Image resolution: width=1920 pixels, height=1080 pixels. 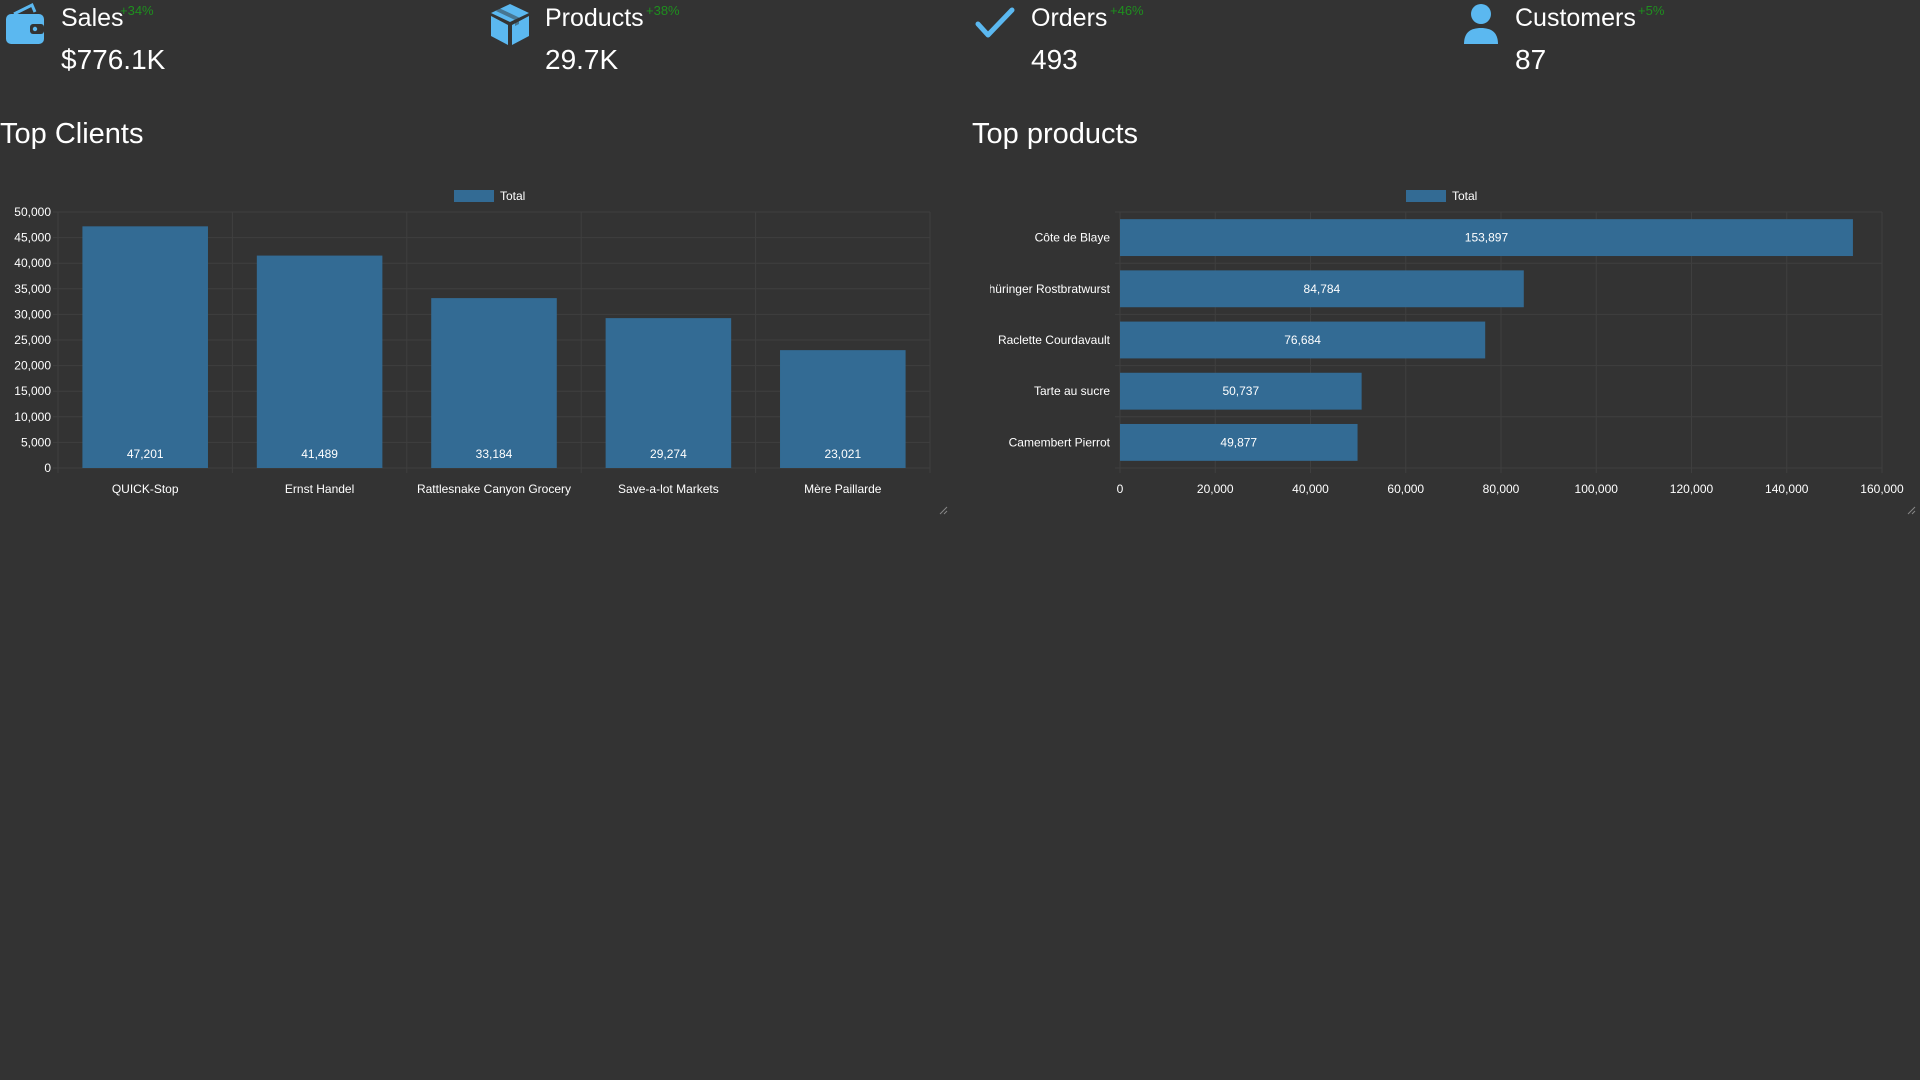 What do you see at coordinates (137, 10) in the screenshot?
I see `kpi-delta: +34%` at bounding box center [137, 10].